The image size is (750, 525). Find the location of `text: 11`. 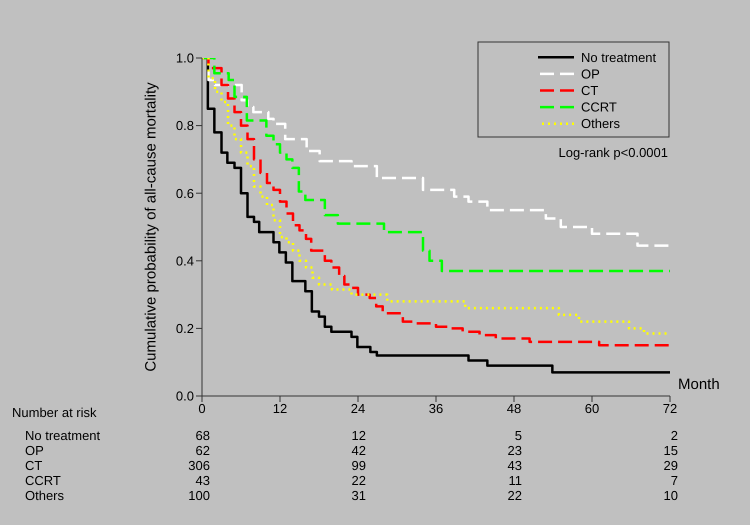

text: 11 is located at coordinates (515, 480).